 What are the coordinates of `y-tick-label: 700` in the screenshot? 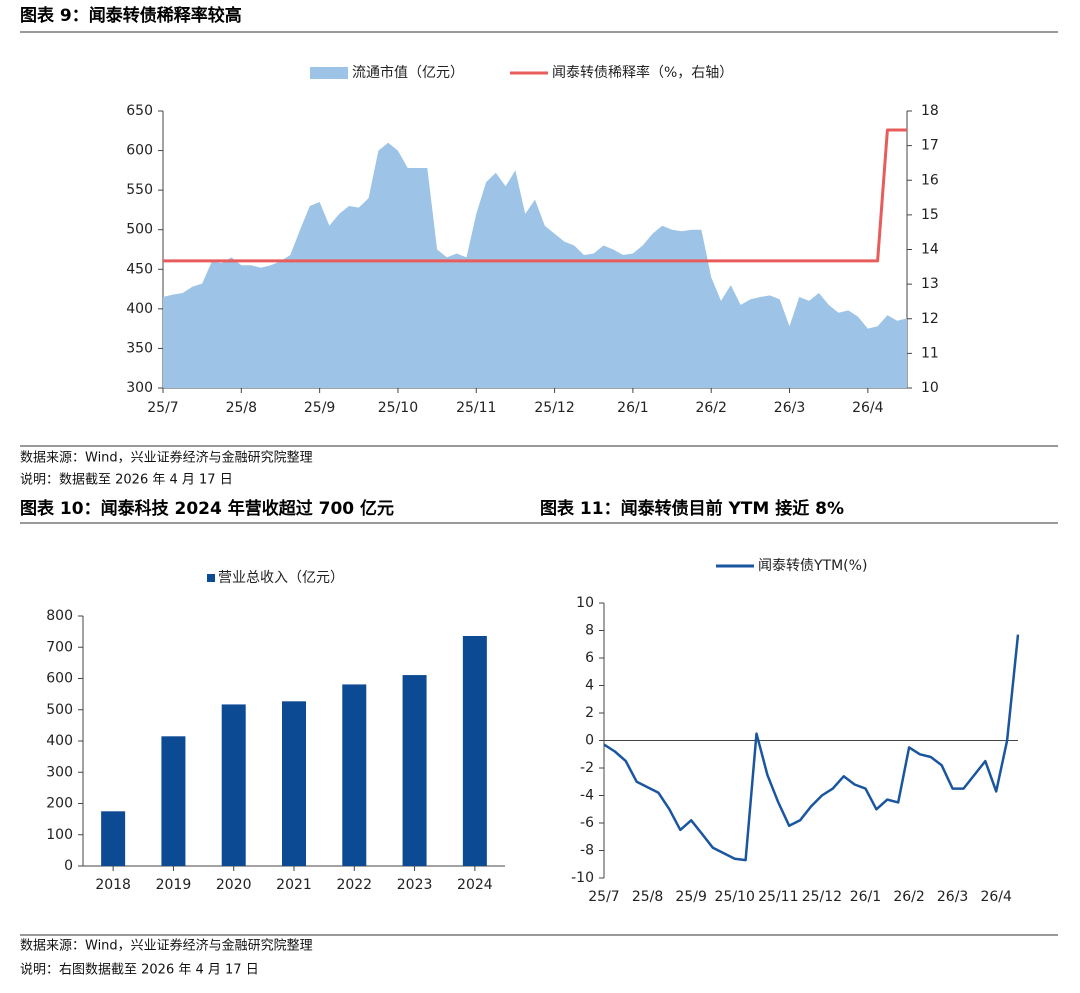 It's located at (59, 647).